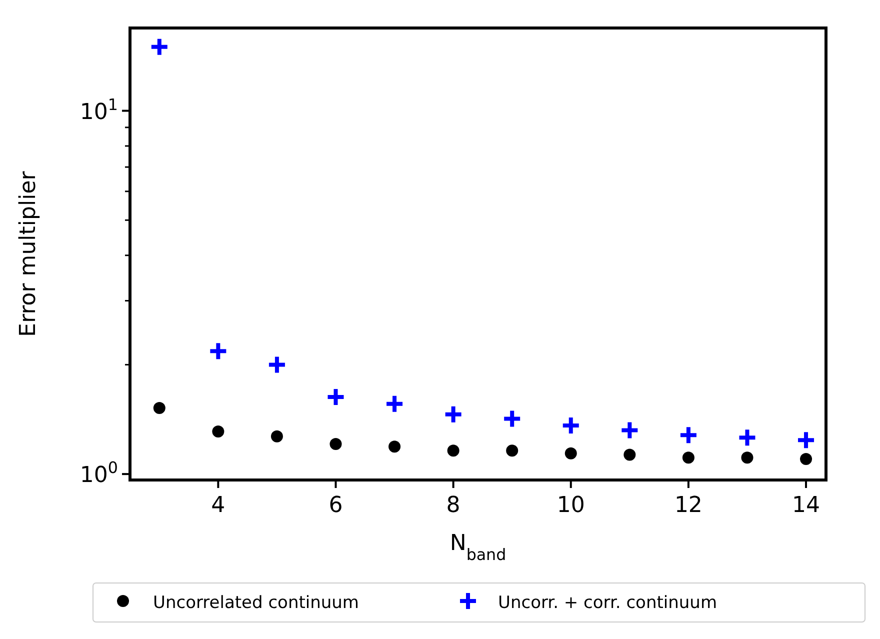 The height and width of the screenshot is (639, 880). Describe the element at coordinates (608, 603) in the screenshot. I see `legend-label: Uncorr. + corr. continuum` at that location.